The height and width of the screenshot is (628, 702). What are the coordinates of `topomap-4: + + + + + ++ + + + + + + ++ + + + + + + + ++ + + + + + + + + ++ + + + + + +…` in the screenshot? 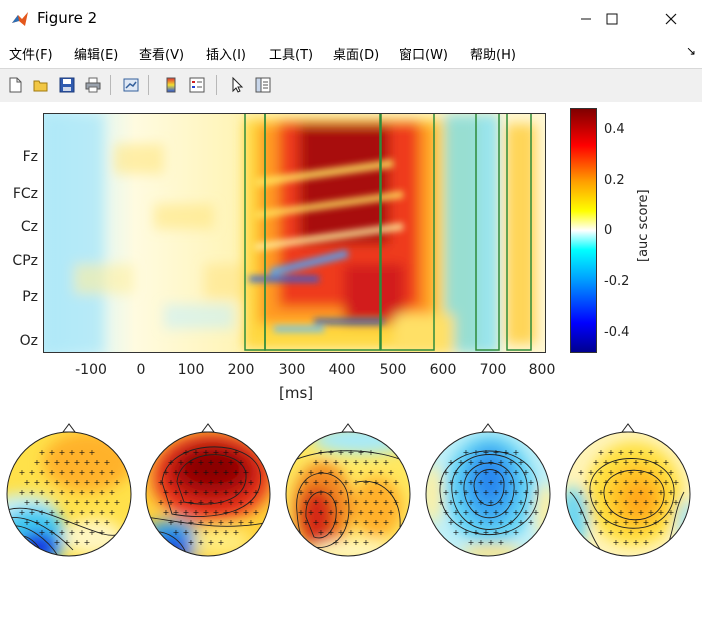 It's located at (488, 490).